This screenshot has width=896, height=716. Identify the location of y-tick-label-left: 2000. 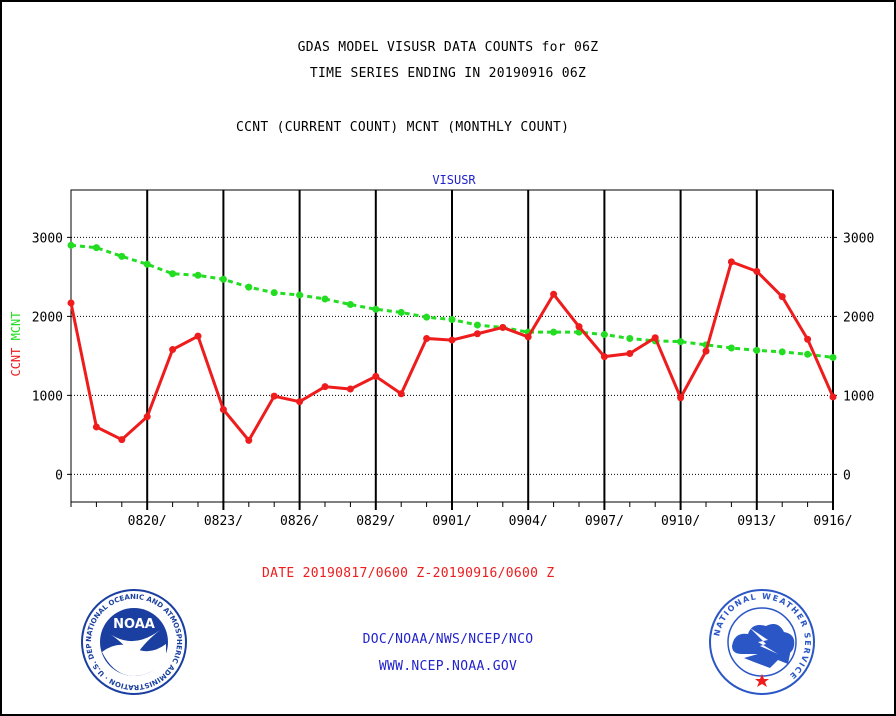
(47, 317).